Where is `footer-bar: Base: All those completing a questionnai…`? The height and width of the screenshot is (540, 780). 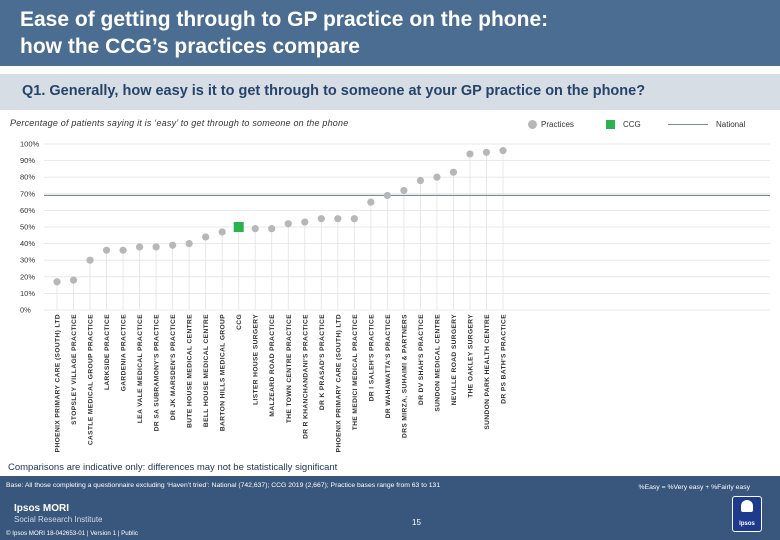 footer-bar: Base: All those completing a questionnai… is located at coordinates (390, 508).